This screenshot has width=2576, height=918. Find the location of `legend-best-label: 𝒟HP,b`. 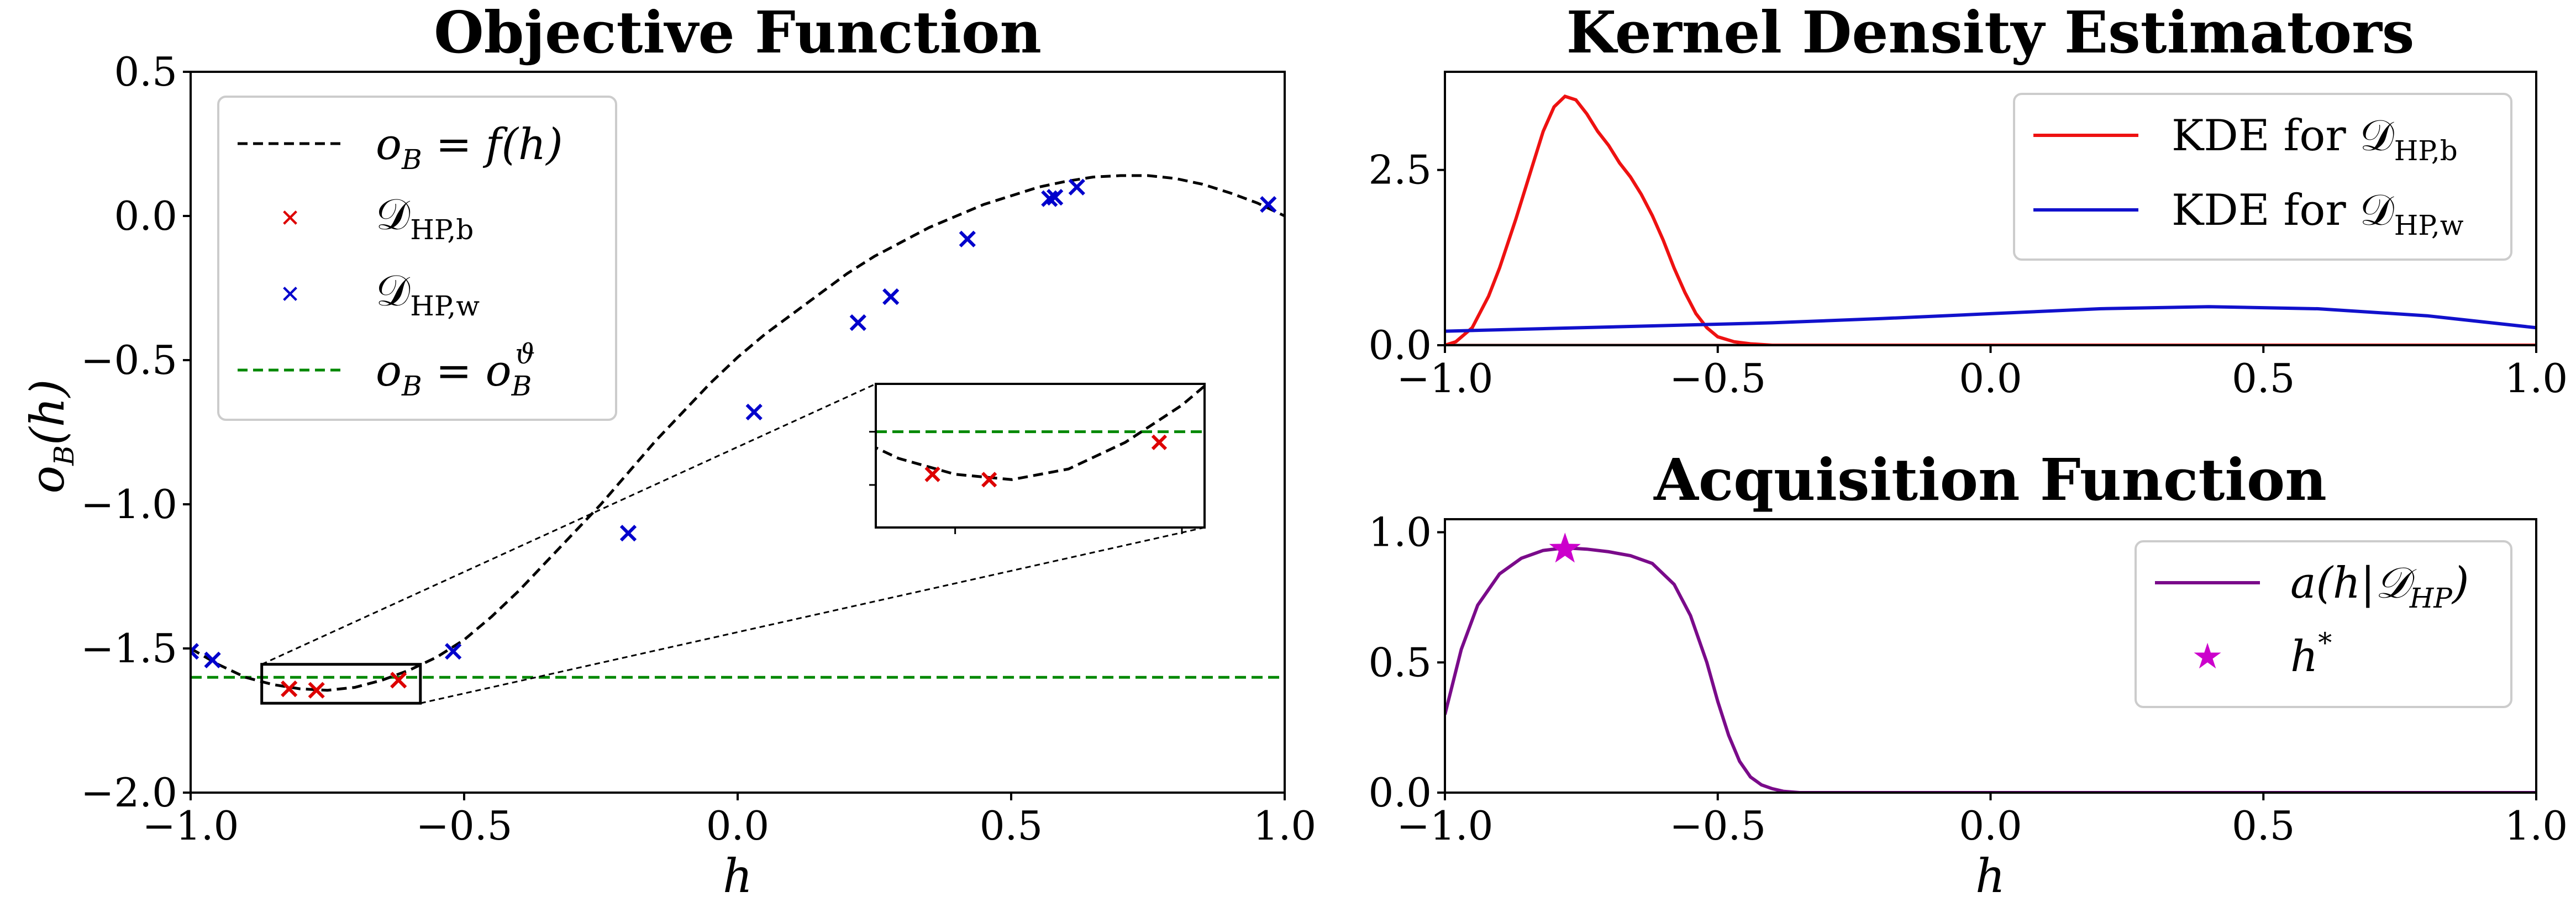

legend-best-label: 𝒟HP,b is located at coordinates (425, 218).